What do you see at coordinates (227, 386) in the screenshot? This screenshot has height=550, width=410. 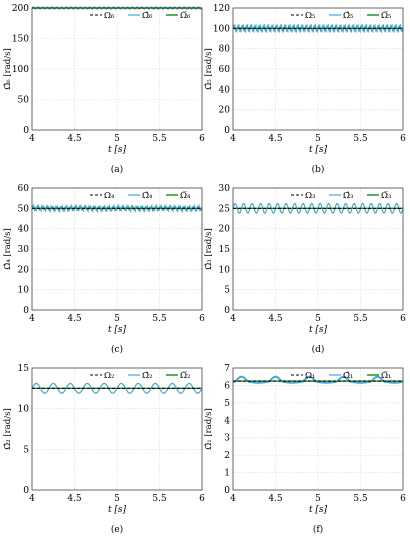 I see `y-tick-label: 6` at bounding box center [227, 386].